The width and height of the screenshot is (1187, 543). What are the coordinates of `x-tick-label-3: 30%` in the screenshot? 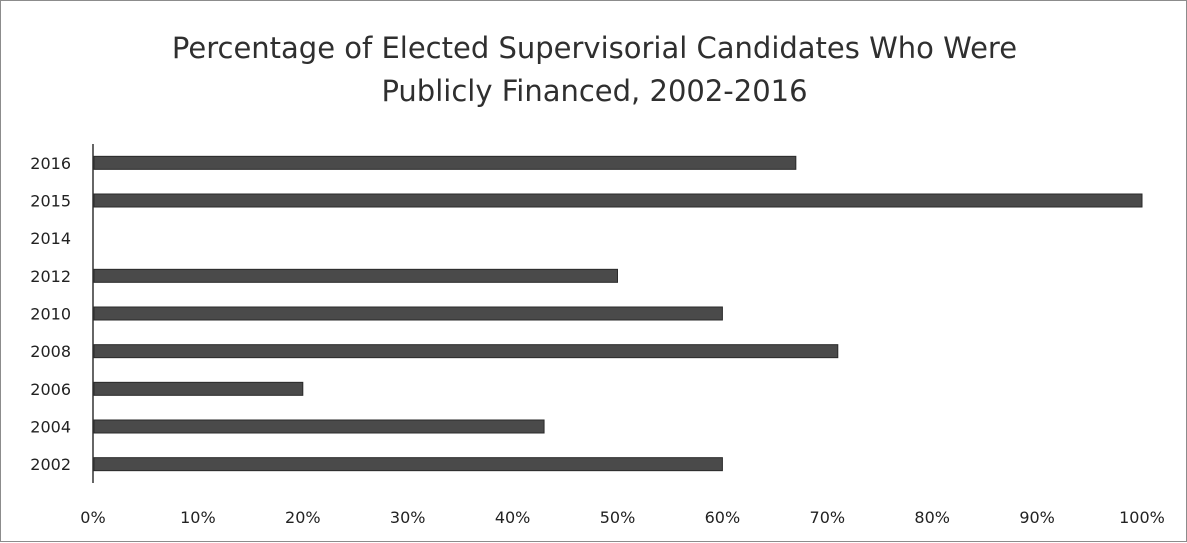 It's located at (408, 517).